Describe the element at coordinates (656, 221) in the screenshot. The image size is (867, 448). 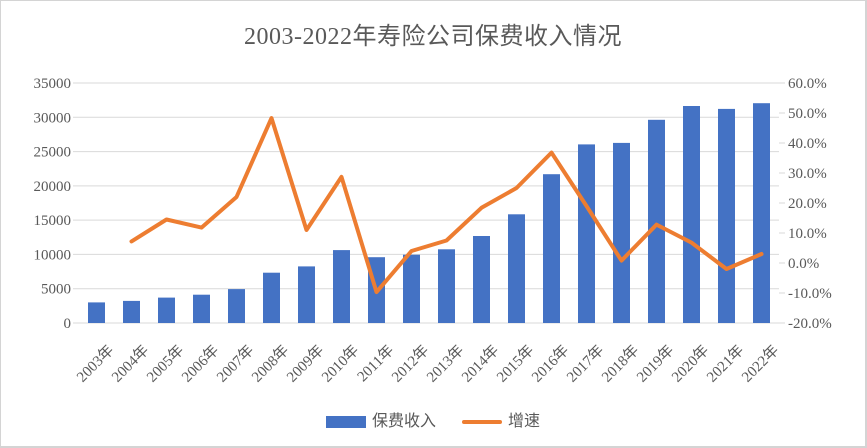
I see `bar-2019年` at that location.